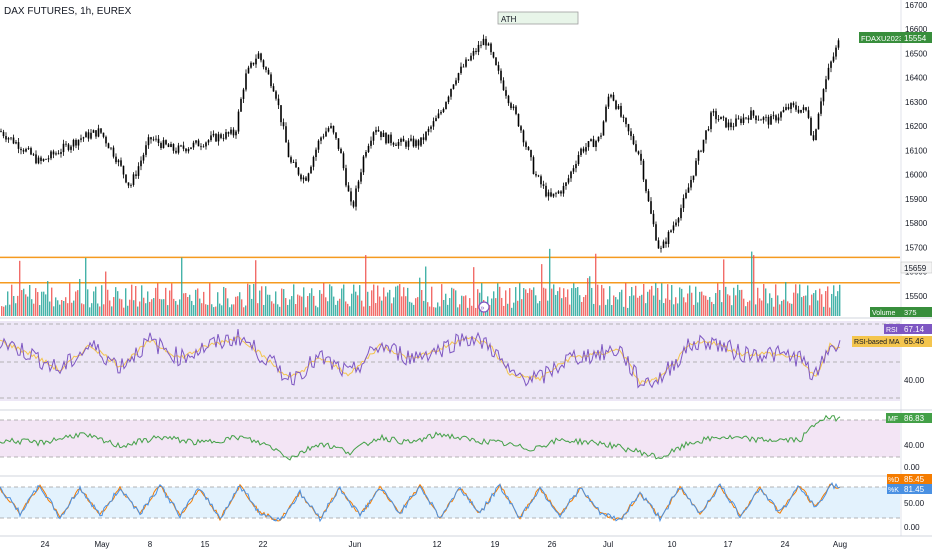  I want to click on volume-badge: Volume 375, so click(901, 312).